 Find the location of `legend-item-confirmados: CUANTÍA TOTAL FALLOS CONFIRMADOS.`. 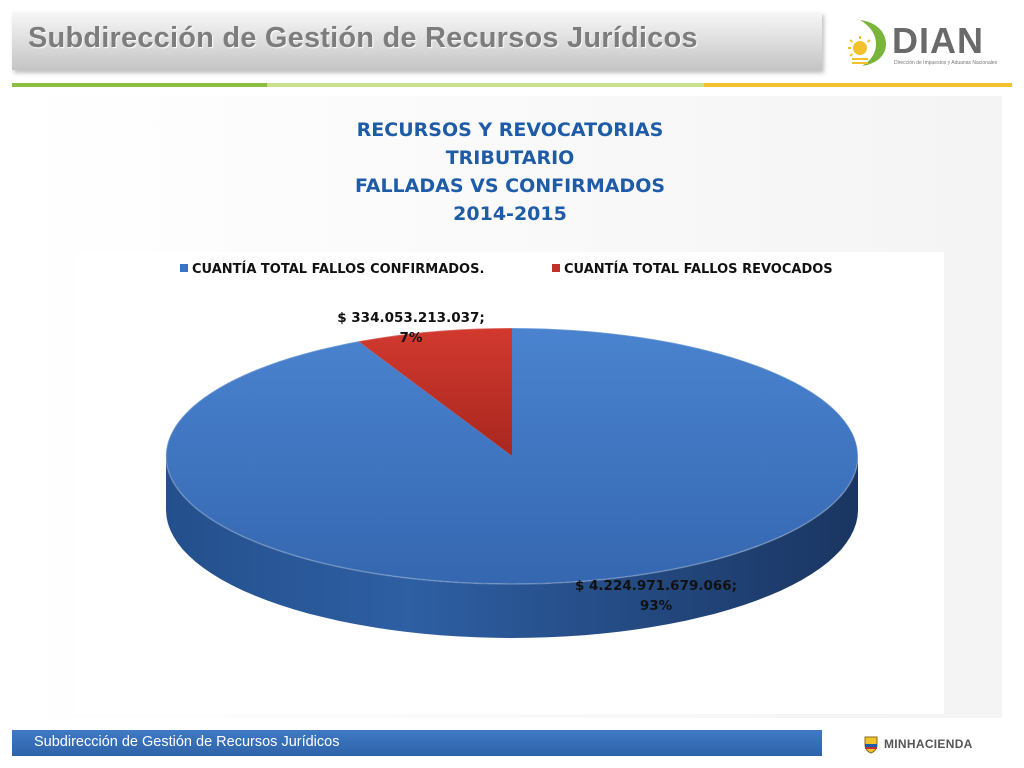

legend-item-confirmados: CUANTÍA TOTAL FALLOS CONFIRMADOS. is located at coordinates (332, 269).